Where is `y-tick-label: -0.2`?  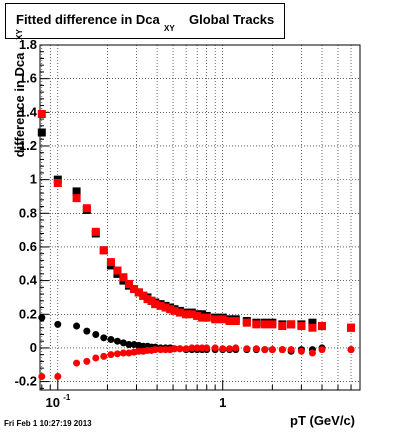 y-tick-label: -0.2 is located at coordinates (26, 381).